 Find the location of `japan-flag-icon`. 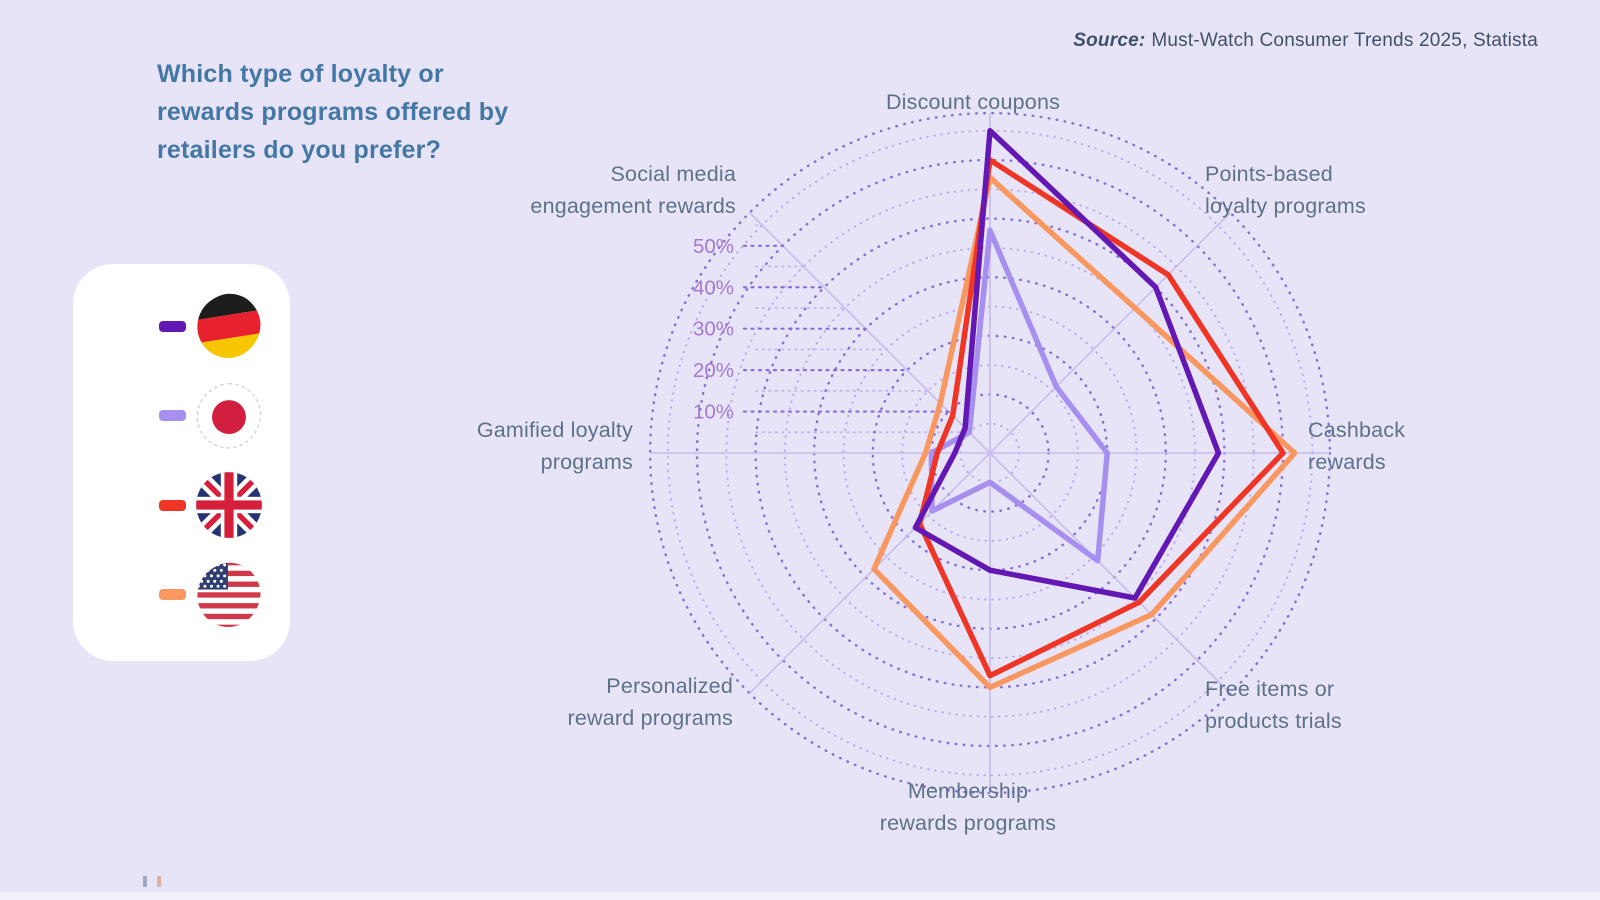

japan-flag-icon is located at coordinates (228, 415).